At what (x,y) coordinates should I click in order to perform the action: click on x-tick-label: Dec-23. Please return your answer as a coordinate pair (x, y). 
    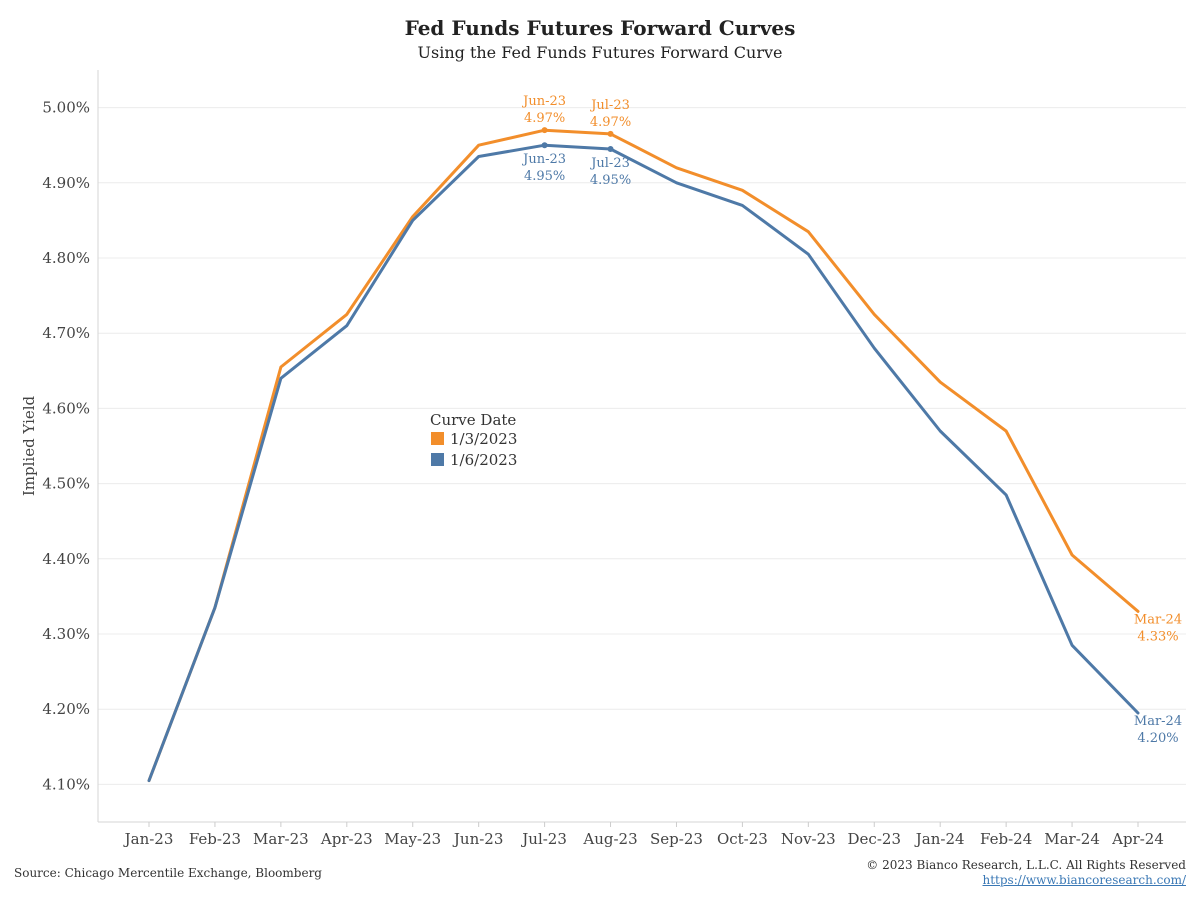
    Looking at the image, I should click on (874, 839).